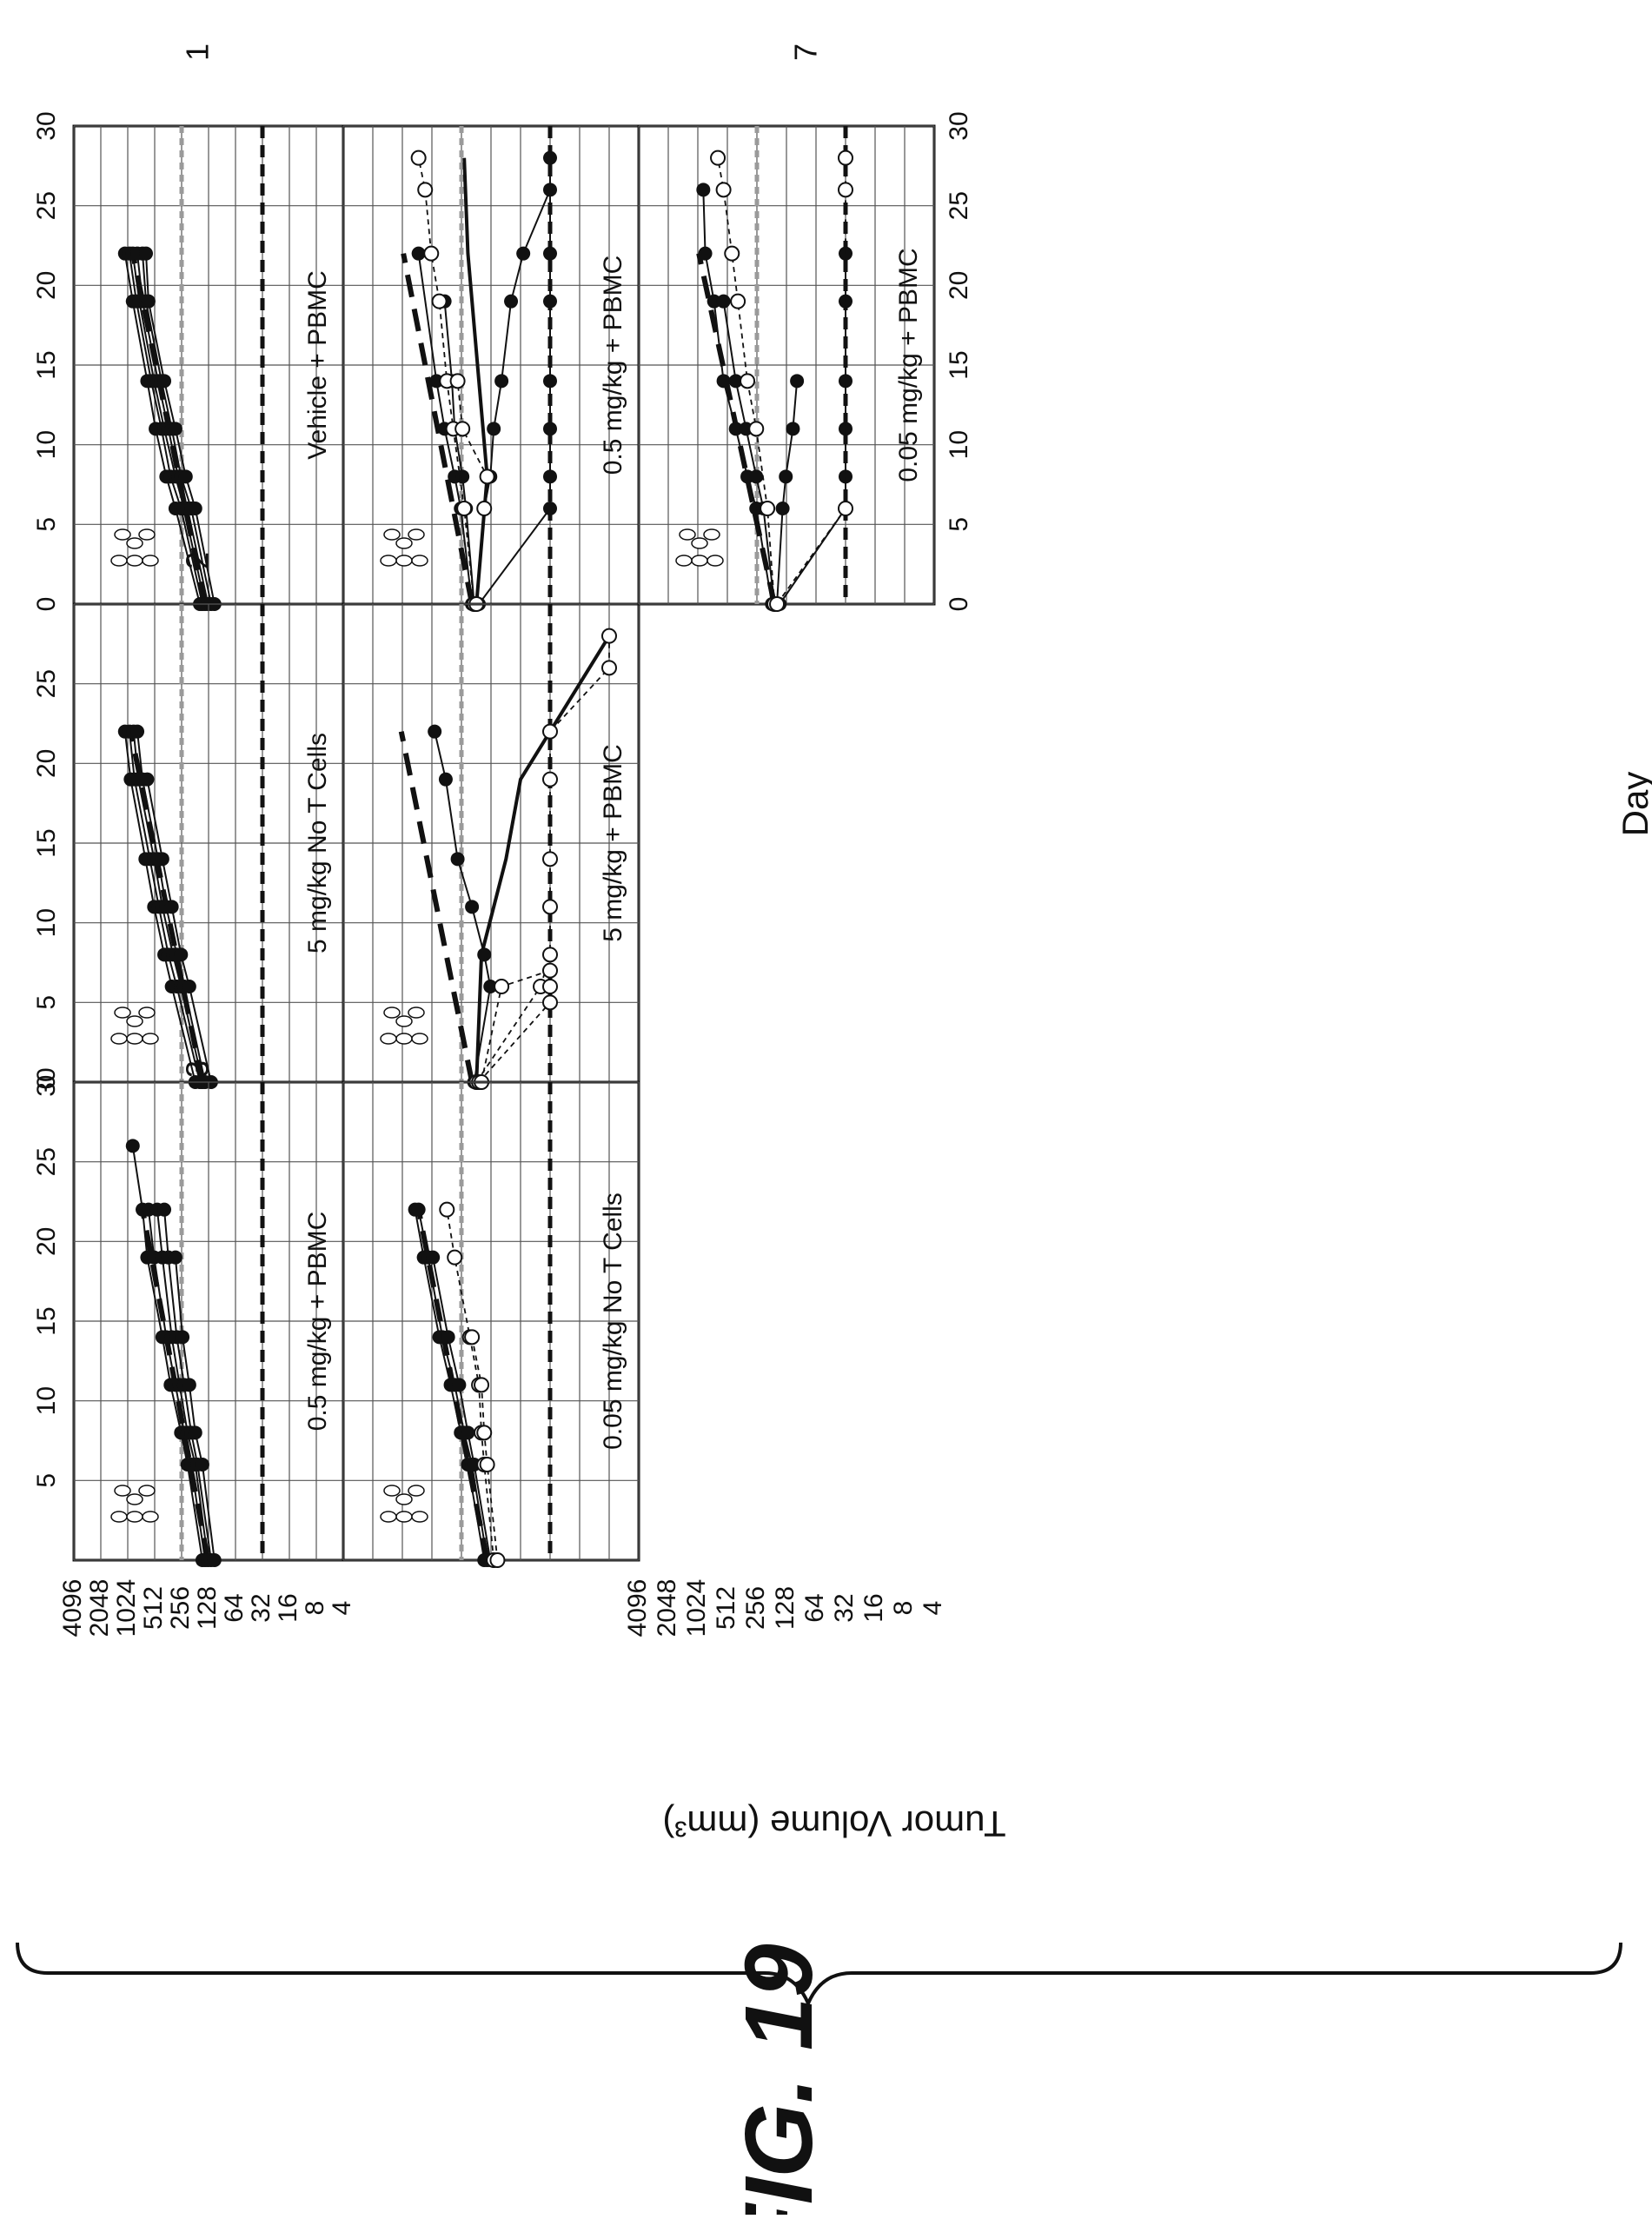  I want to click on x-tick-label: 0, so click(46, 1083).